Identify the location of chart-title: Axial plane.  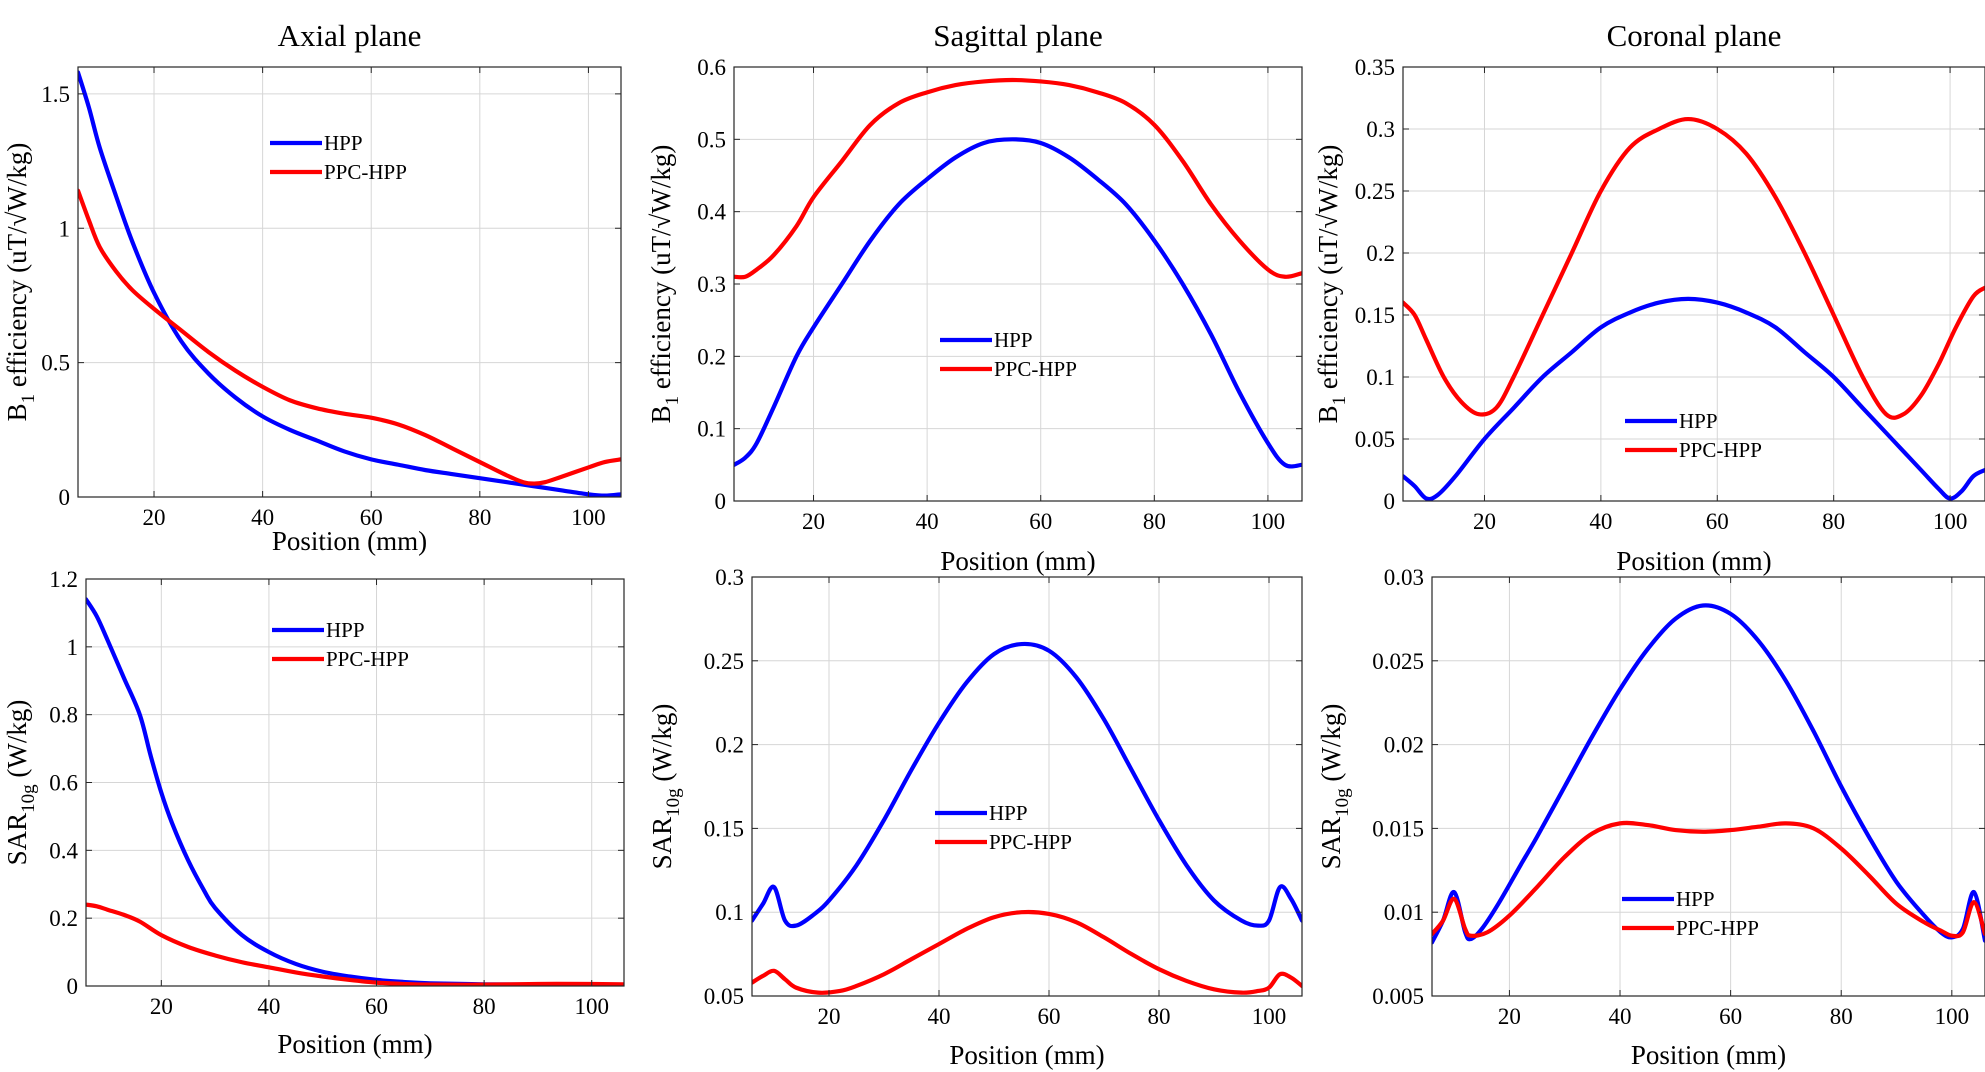
(350, 35).